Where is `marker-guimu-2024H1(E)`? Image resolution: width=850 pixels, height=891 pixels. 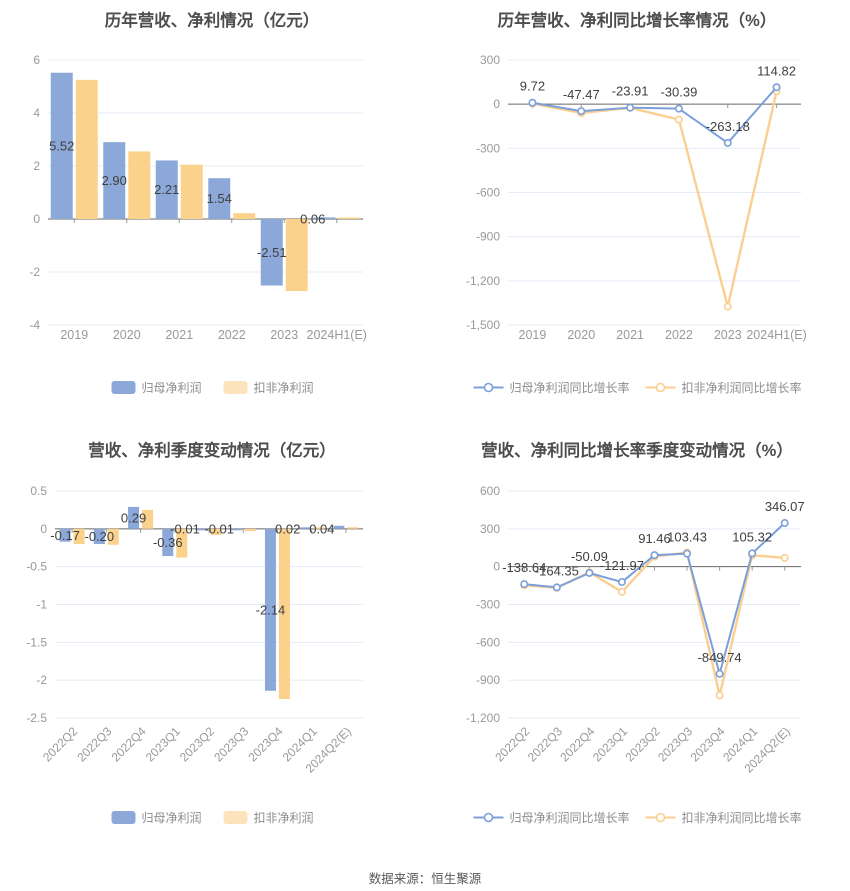 marker-guimu-2024H1(E) is located at coordinates (776, 87).